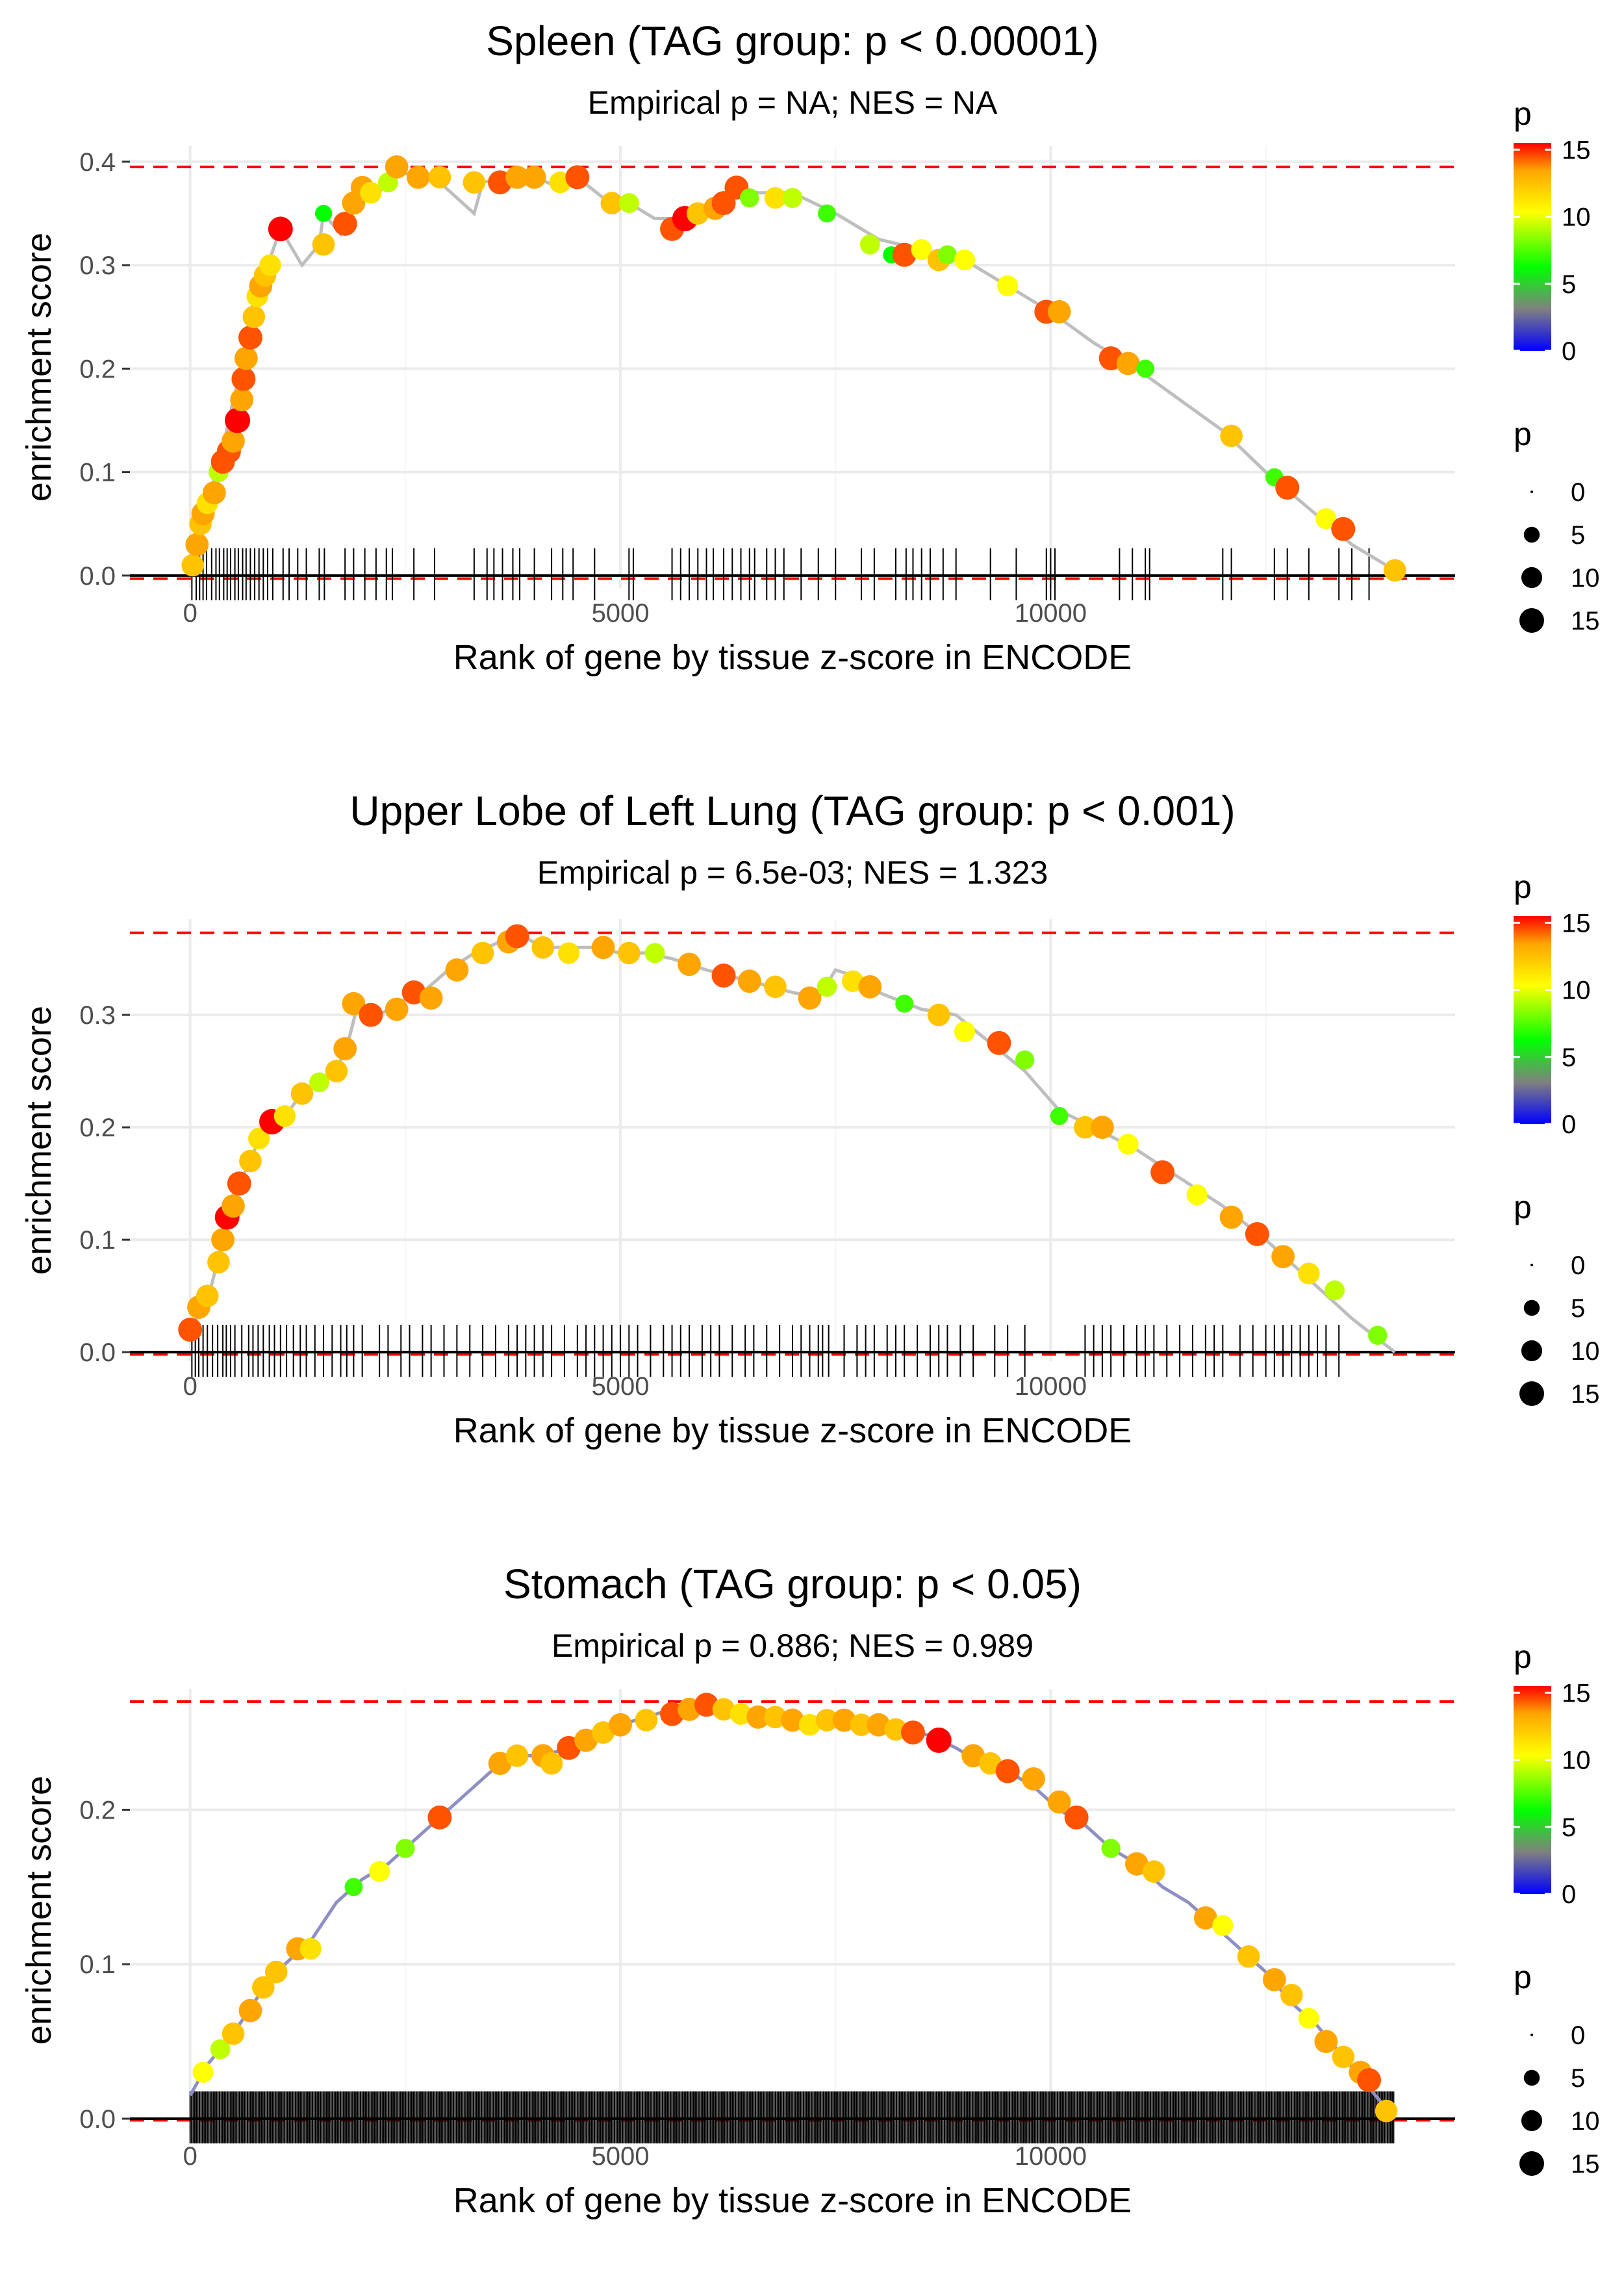  What do you see at coordinates (1585, 2121) in the screenshot?
I see `legend-size-label: 10` at bounding box center [1585, 2121].